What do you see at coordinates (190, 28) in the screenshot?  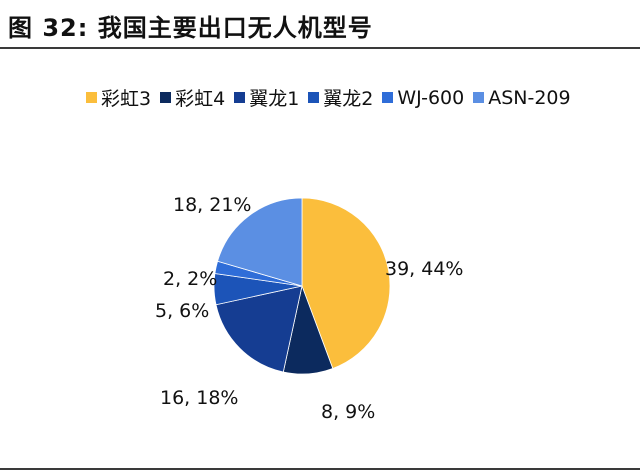 I see `figure-title: 图 32: 我国主要出口无人机型号` at bounding box center [190, 28].